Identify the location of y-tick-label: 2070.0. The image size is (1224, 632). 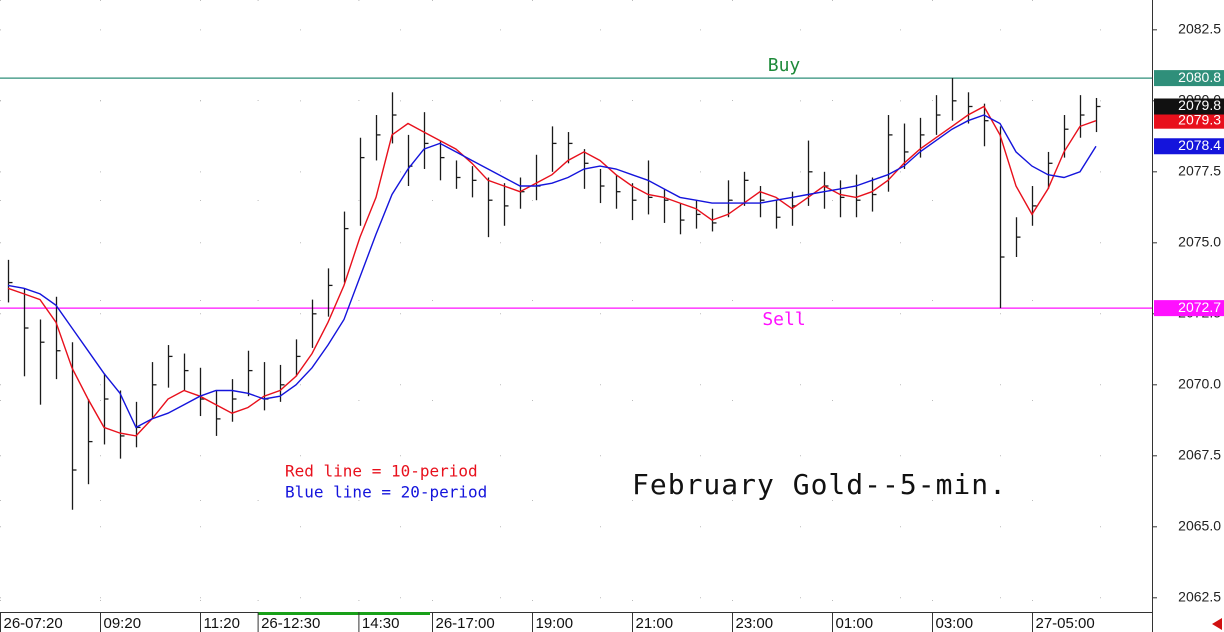
(1199, 384).